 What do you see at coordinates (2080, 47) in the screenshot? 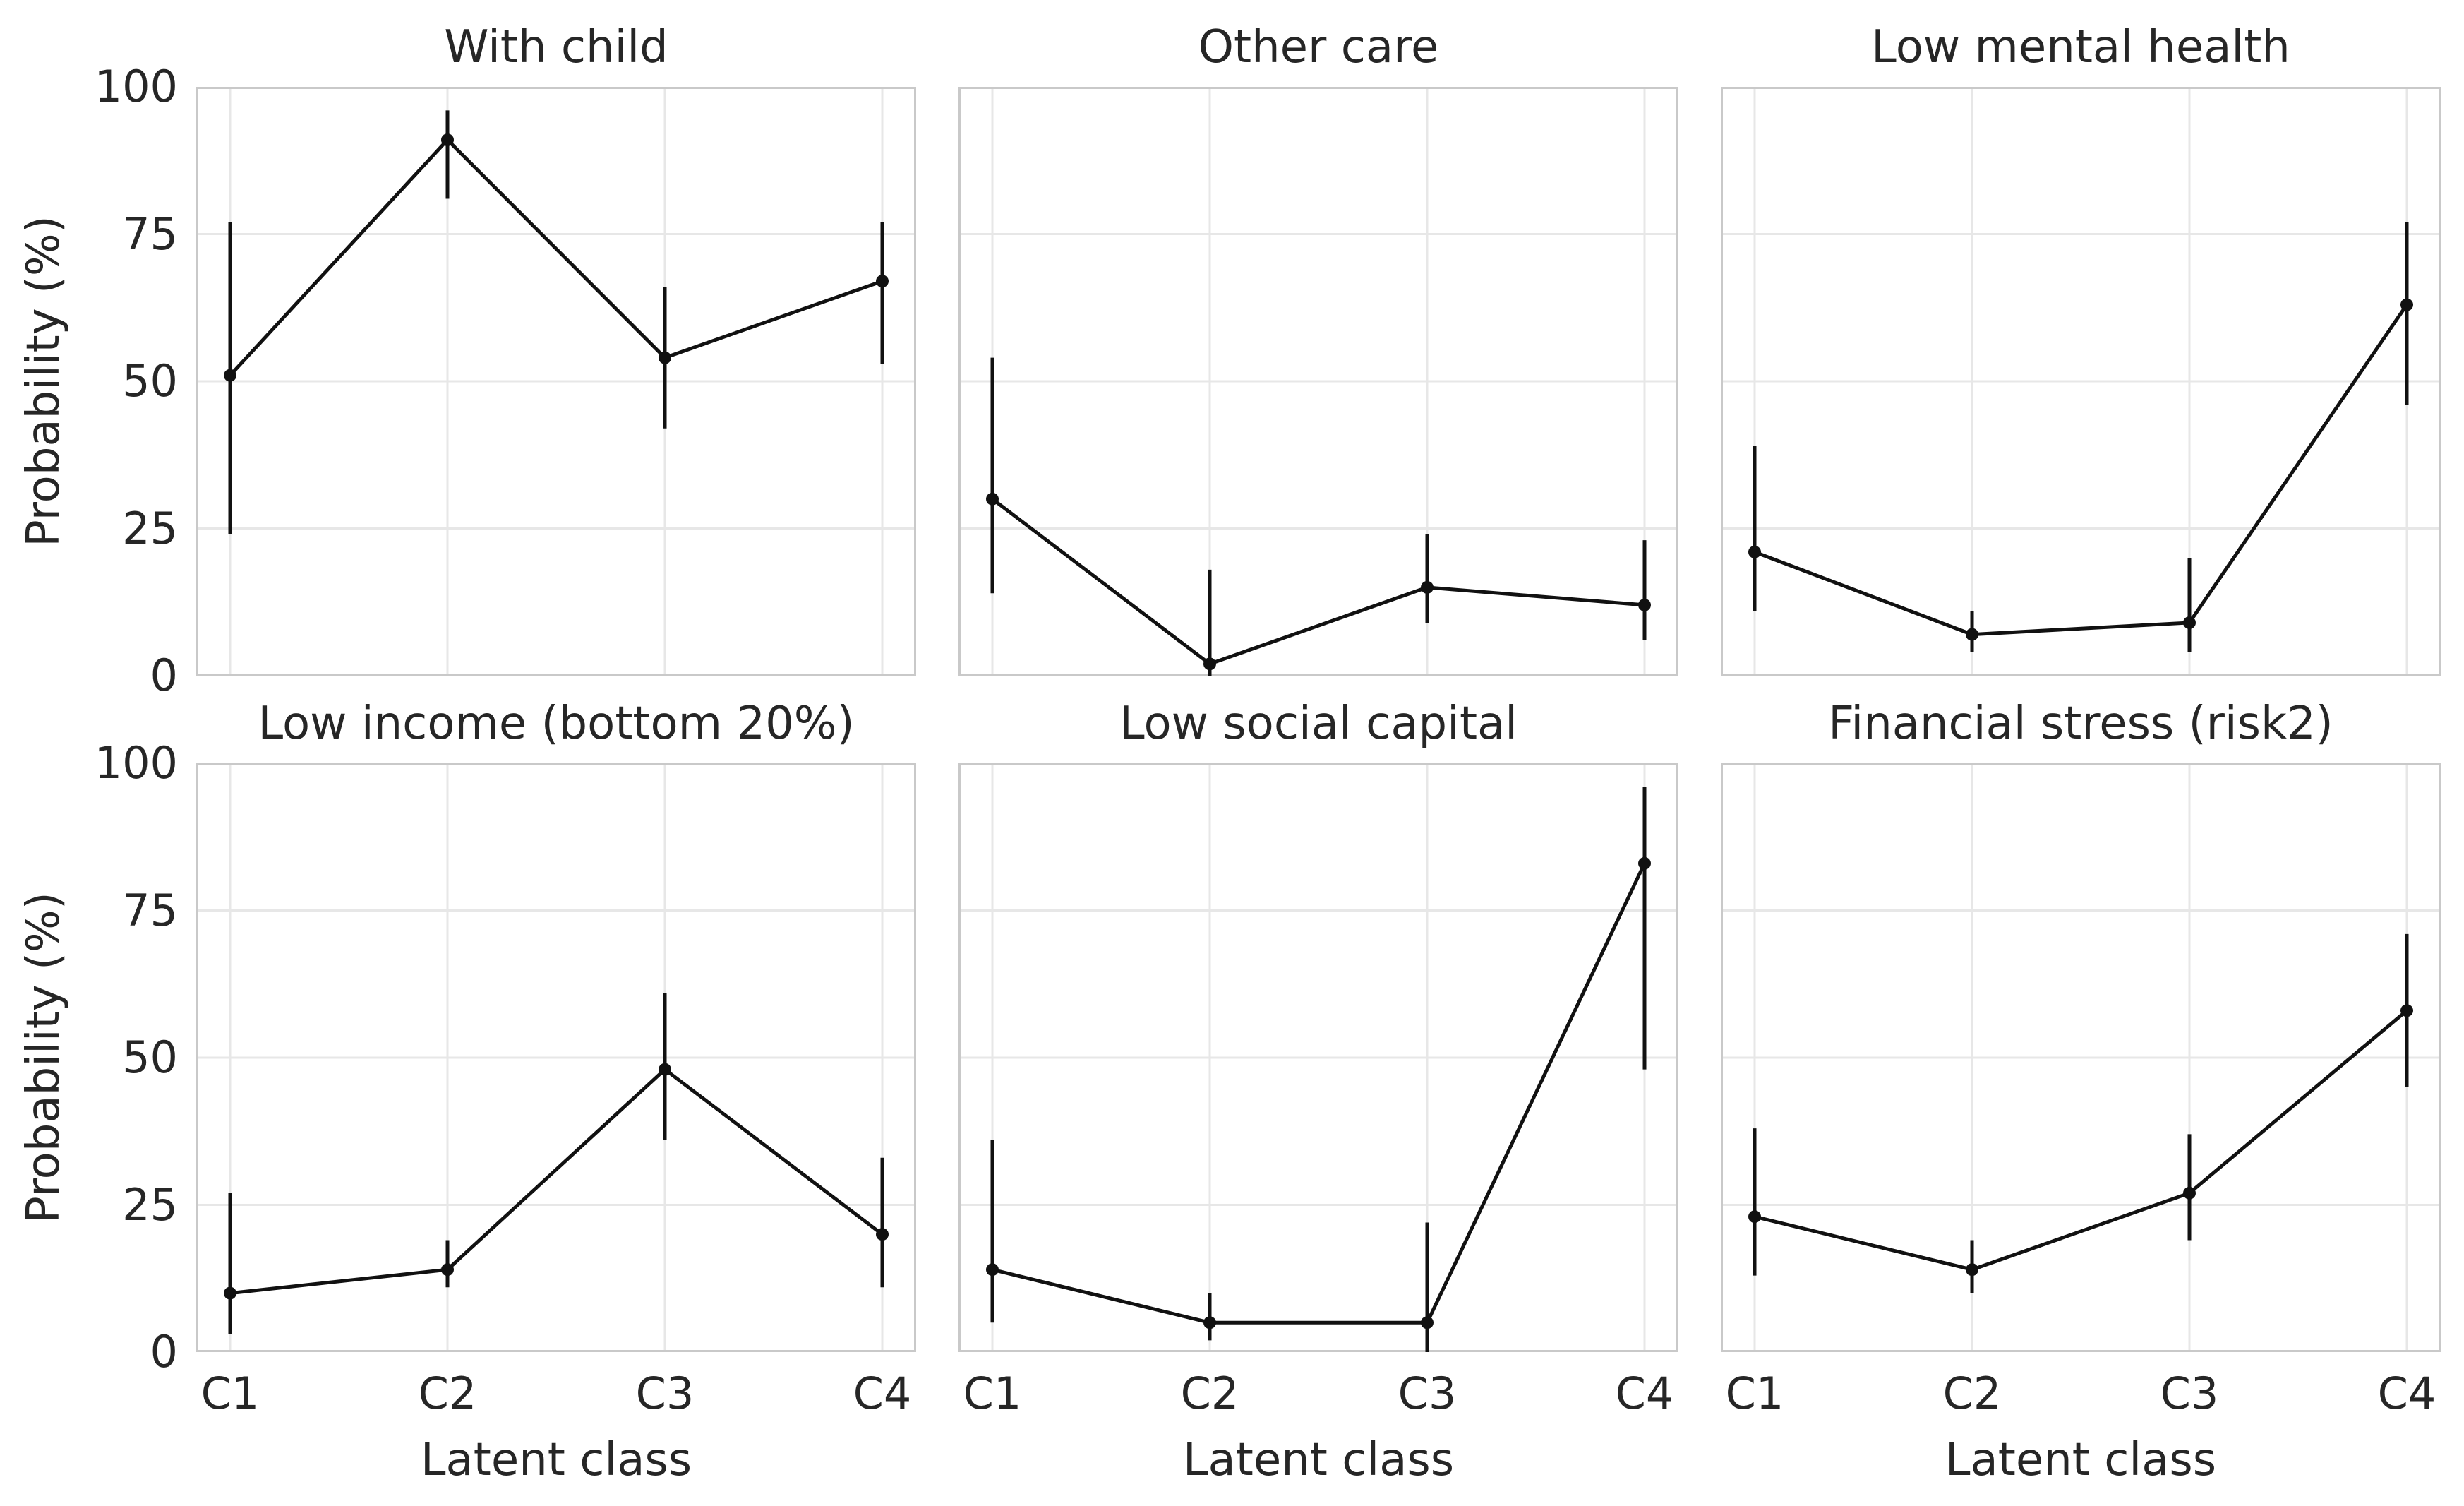
I see `panel-title-low-mental-health: Low mental health` at bounding box center [2080, 47].